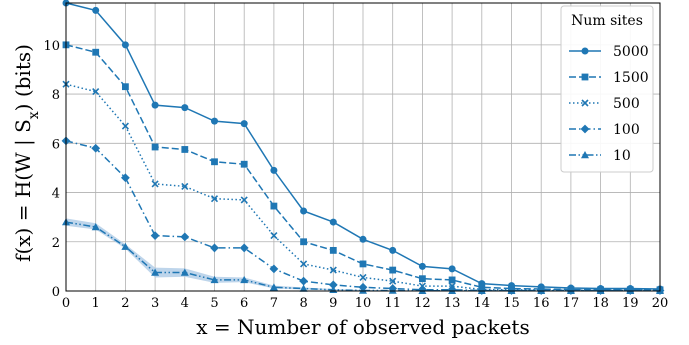 The image size is (689, 345). What do you see at coordinates (631, 52) in the screenshot?
I see `legend-label: 5000` at bounding box center [631, 52].